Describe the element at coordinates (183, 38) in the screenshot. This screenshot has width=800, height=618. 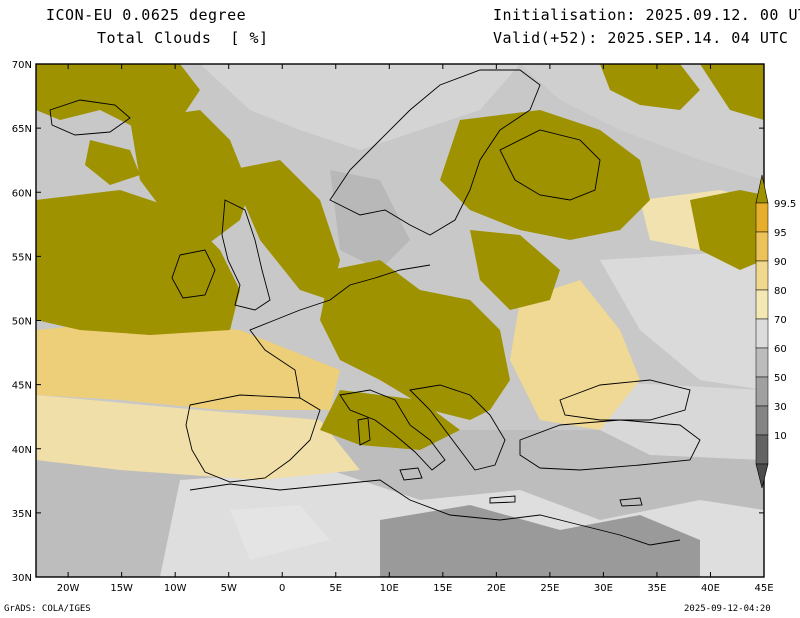
I see `variable-title: Total Clouds [ %]` at that location.